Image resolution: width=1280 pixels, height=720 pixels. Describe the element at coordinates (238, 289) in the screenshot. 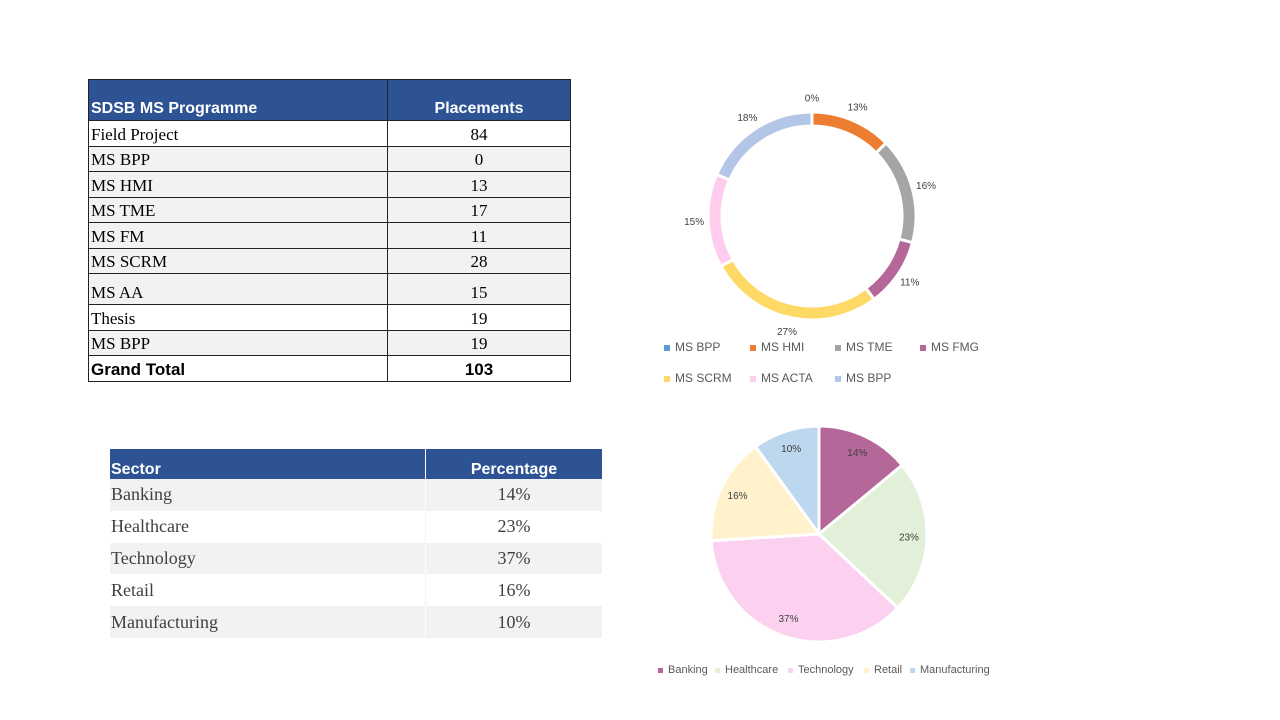

I see `programme-cell: MS AA` at that location.